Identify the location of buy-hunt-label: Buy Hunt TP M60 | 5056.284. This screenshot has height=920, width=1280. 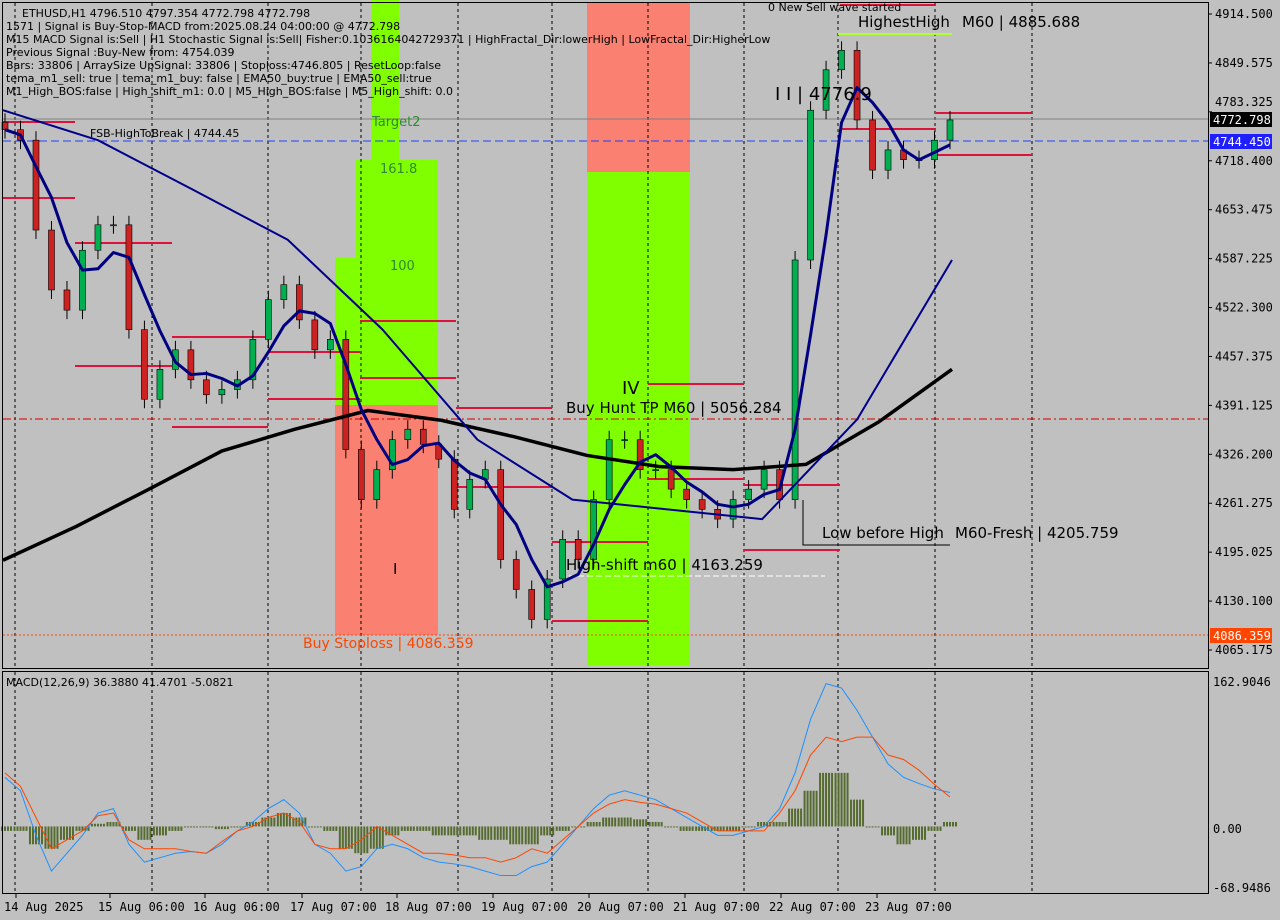
(674, 408).